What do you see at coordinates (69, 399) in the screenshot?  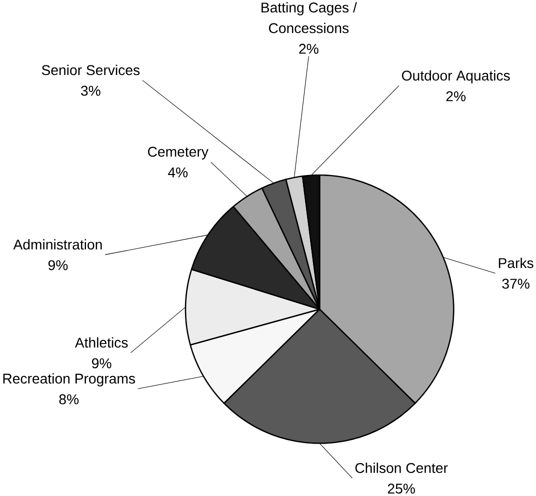 I see `data-label: 8%` at bounding box center [69, 399].